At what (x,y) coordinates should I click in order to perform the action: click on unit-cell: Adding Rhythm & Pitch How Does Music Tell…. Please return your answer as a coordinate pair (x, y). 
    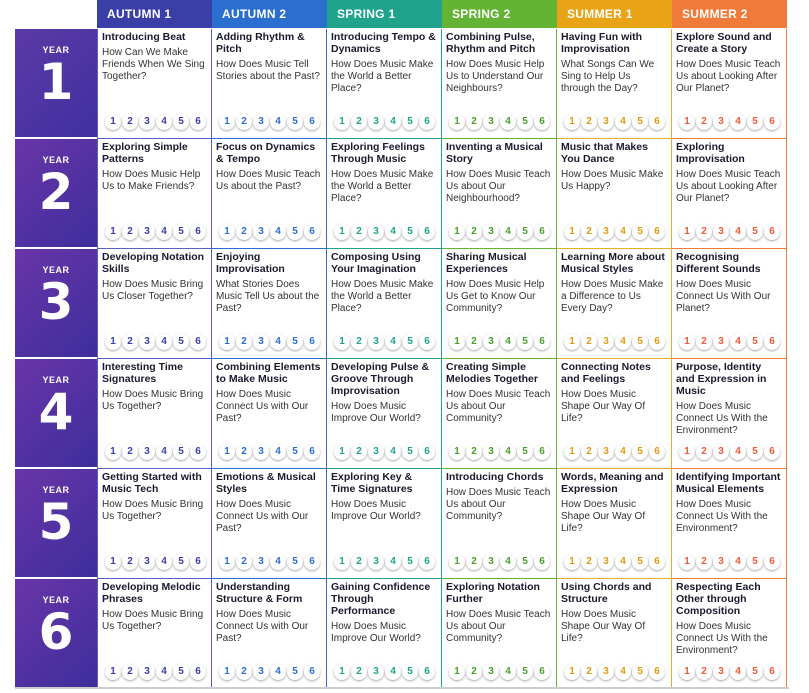
    Looking at the image, I should click on (269, 84).